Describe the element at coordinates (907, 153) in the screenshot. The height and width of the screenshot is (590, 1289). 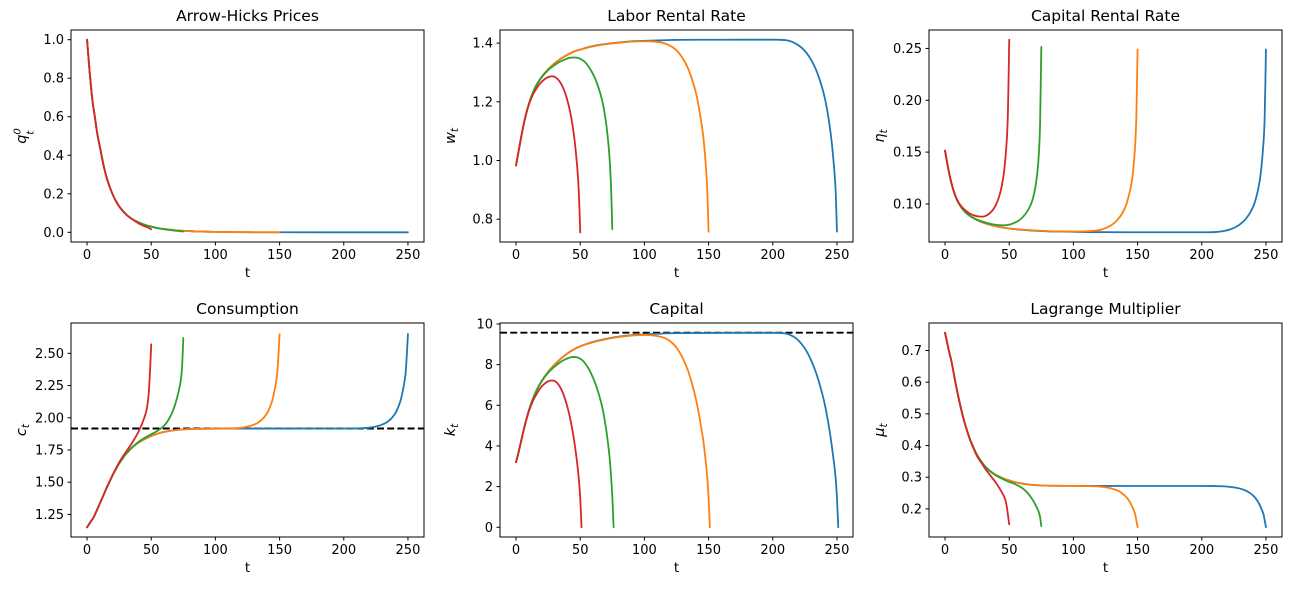
I see `y-tick-label: 0.15` at that location.